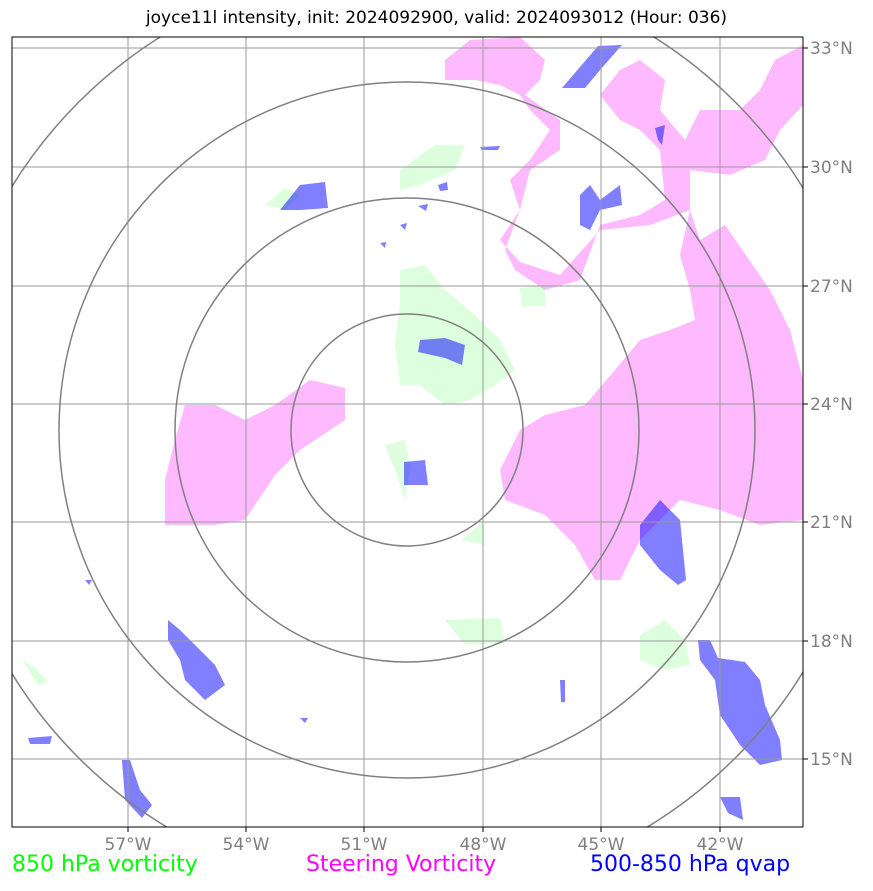 This screenshot has width=873, height=891. I want to click on qvap-region-small8, so click(304, 720).